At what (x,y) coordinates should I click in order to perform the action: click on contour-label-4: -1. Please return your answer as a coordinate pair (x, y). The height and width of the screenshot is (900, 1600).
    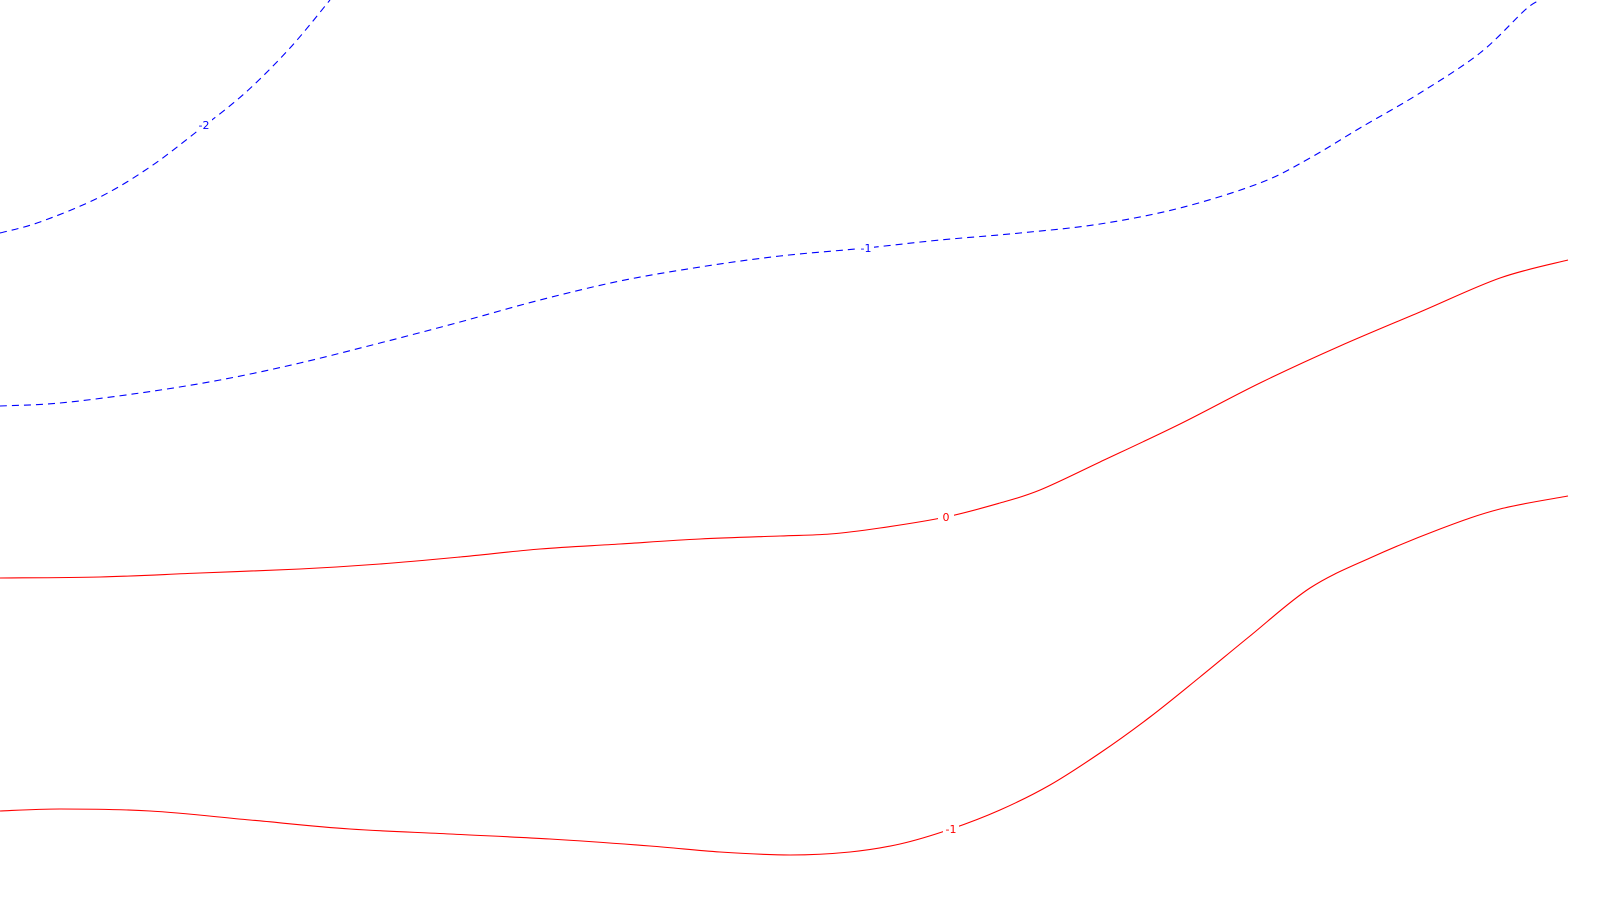
    Looking at the image, I should click on (951, 829).